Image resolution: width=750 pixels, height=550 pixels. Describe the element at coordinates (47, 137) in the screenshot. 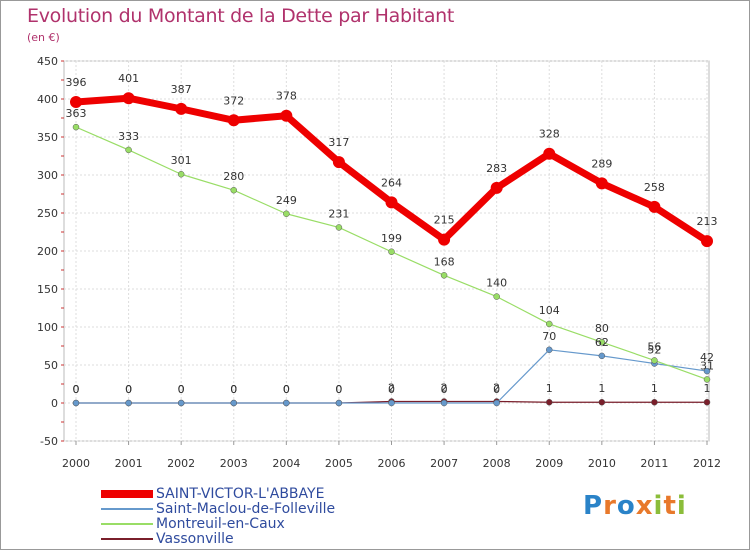

I see `y-tick-label: 350` at that location.